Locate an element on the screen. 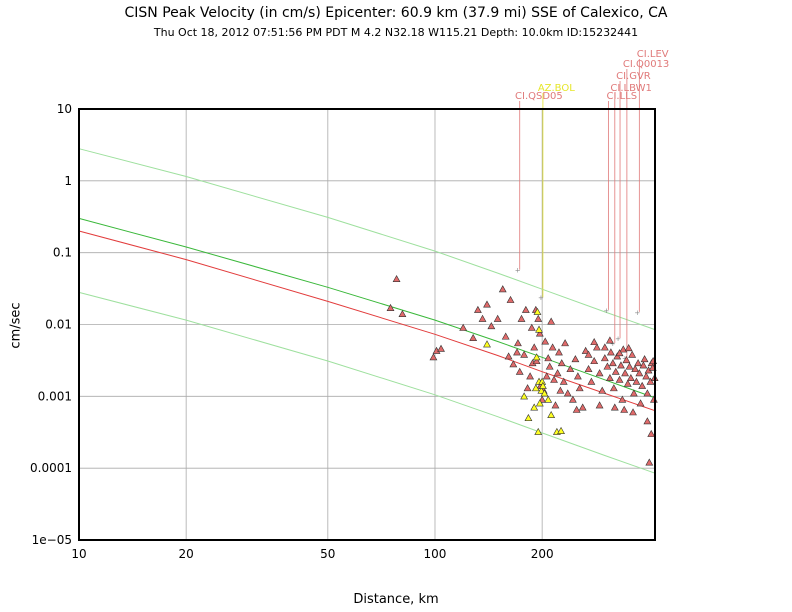 The height and width of the screenshot is (612, 792). y-tick-label: 10 is located at coordinates (64, 109).